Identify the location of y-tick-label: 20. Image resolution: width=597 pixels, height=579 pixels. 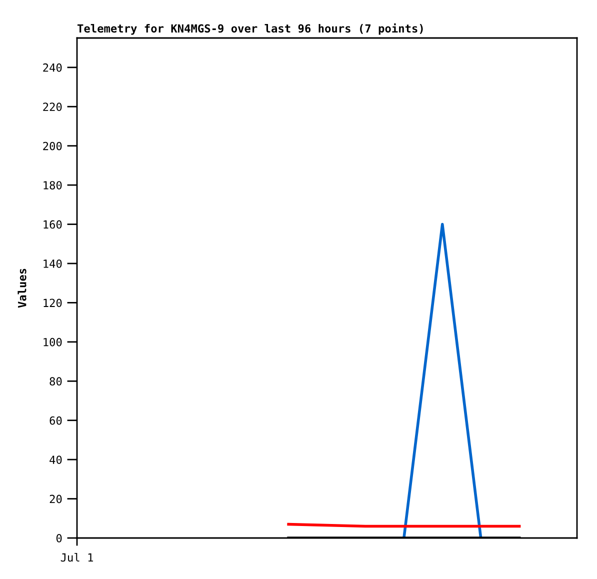
(56, 499).